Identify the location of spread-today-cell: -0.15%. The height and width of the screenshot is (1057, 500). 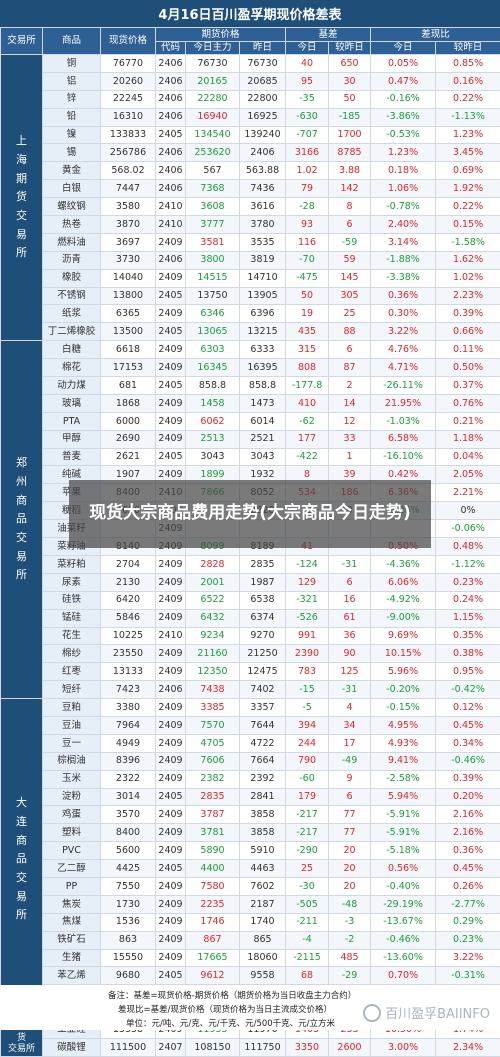
(403, 708).